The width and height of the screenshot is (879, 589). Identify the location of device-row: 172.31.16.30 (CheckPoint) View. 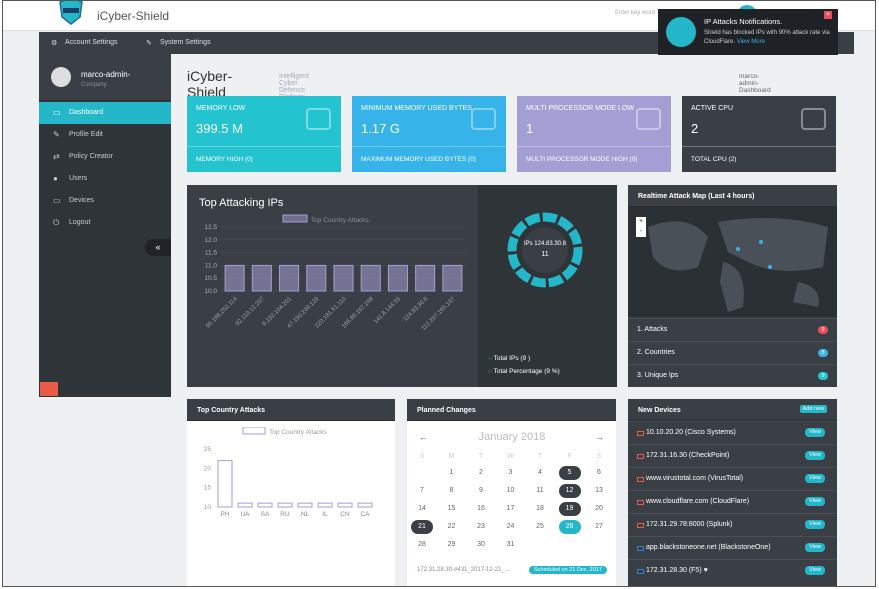
(732, 455).